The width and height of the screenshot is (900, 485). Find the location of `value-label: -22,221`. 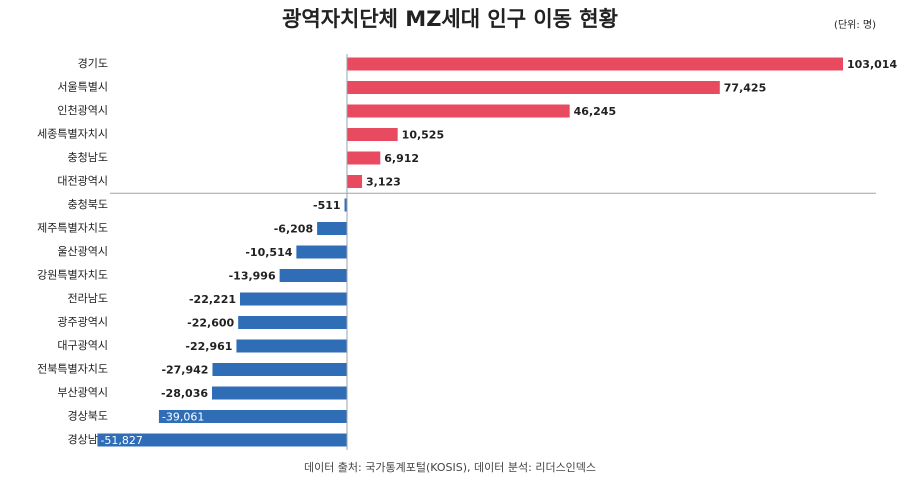

value-label: -22,221 is located at coordinates (212, 299).